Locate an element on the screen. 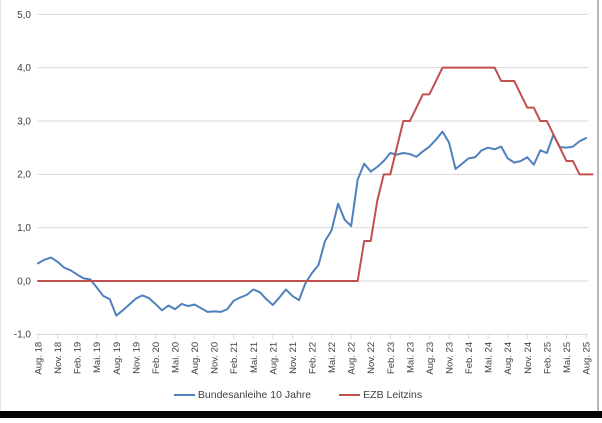 This screenshot has height=423, width=602. y-axis-label: 3,0 is located at coordinates (24, 121).